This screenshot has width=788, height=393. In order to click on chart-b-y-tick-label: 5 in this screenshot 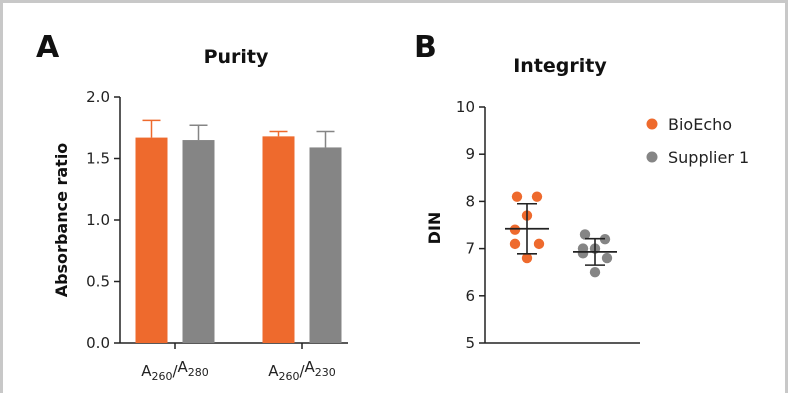, I will do `click(470, 343)`.